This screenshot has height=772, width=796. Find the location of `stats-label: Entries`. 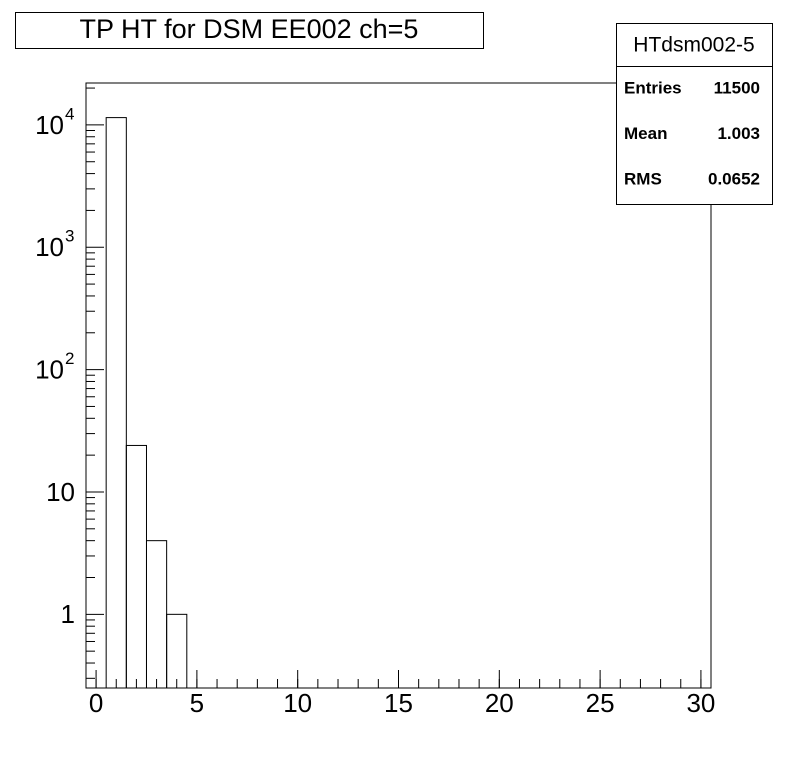

stats-label: Entries is located at coordinates (653, 87).